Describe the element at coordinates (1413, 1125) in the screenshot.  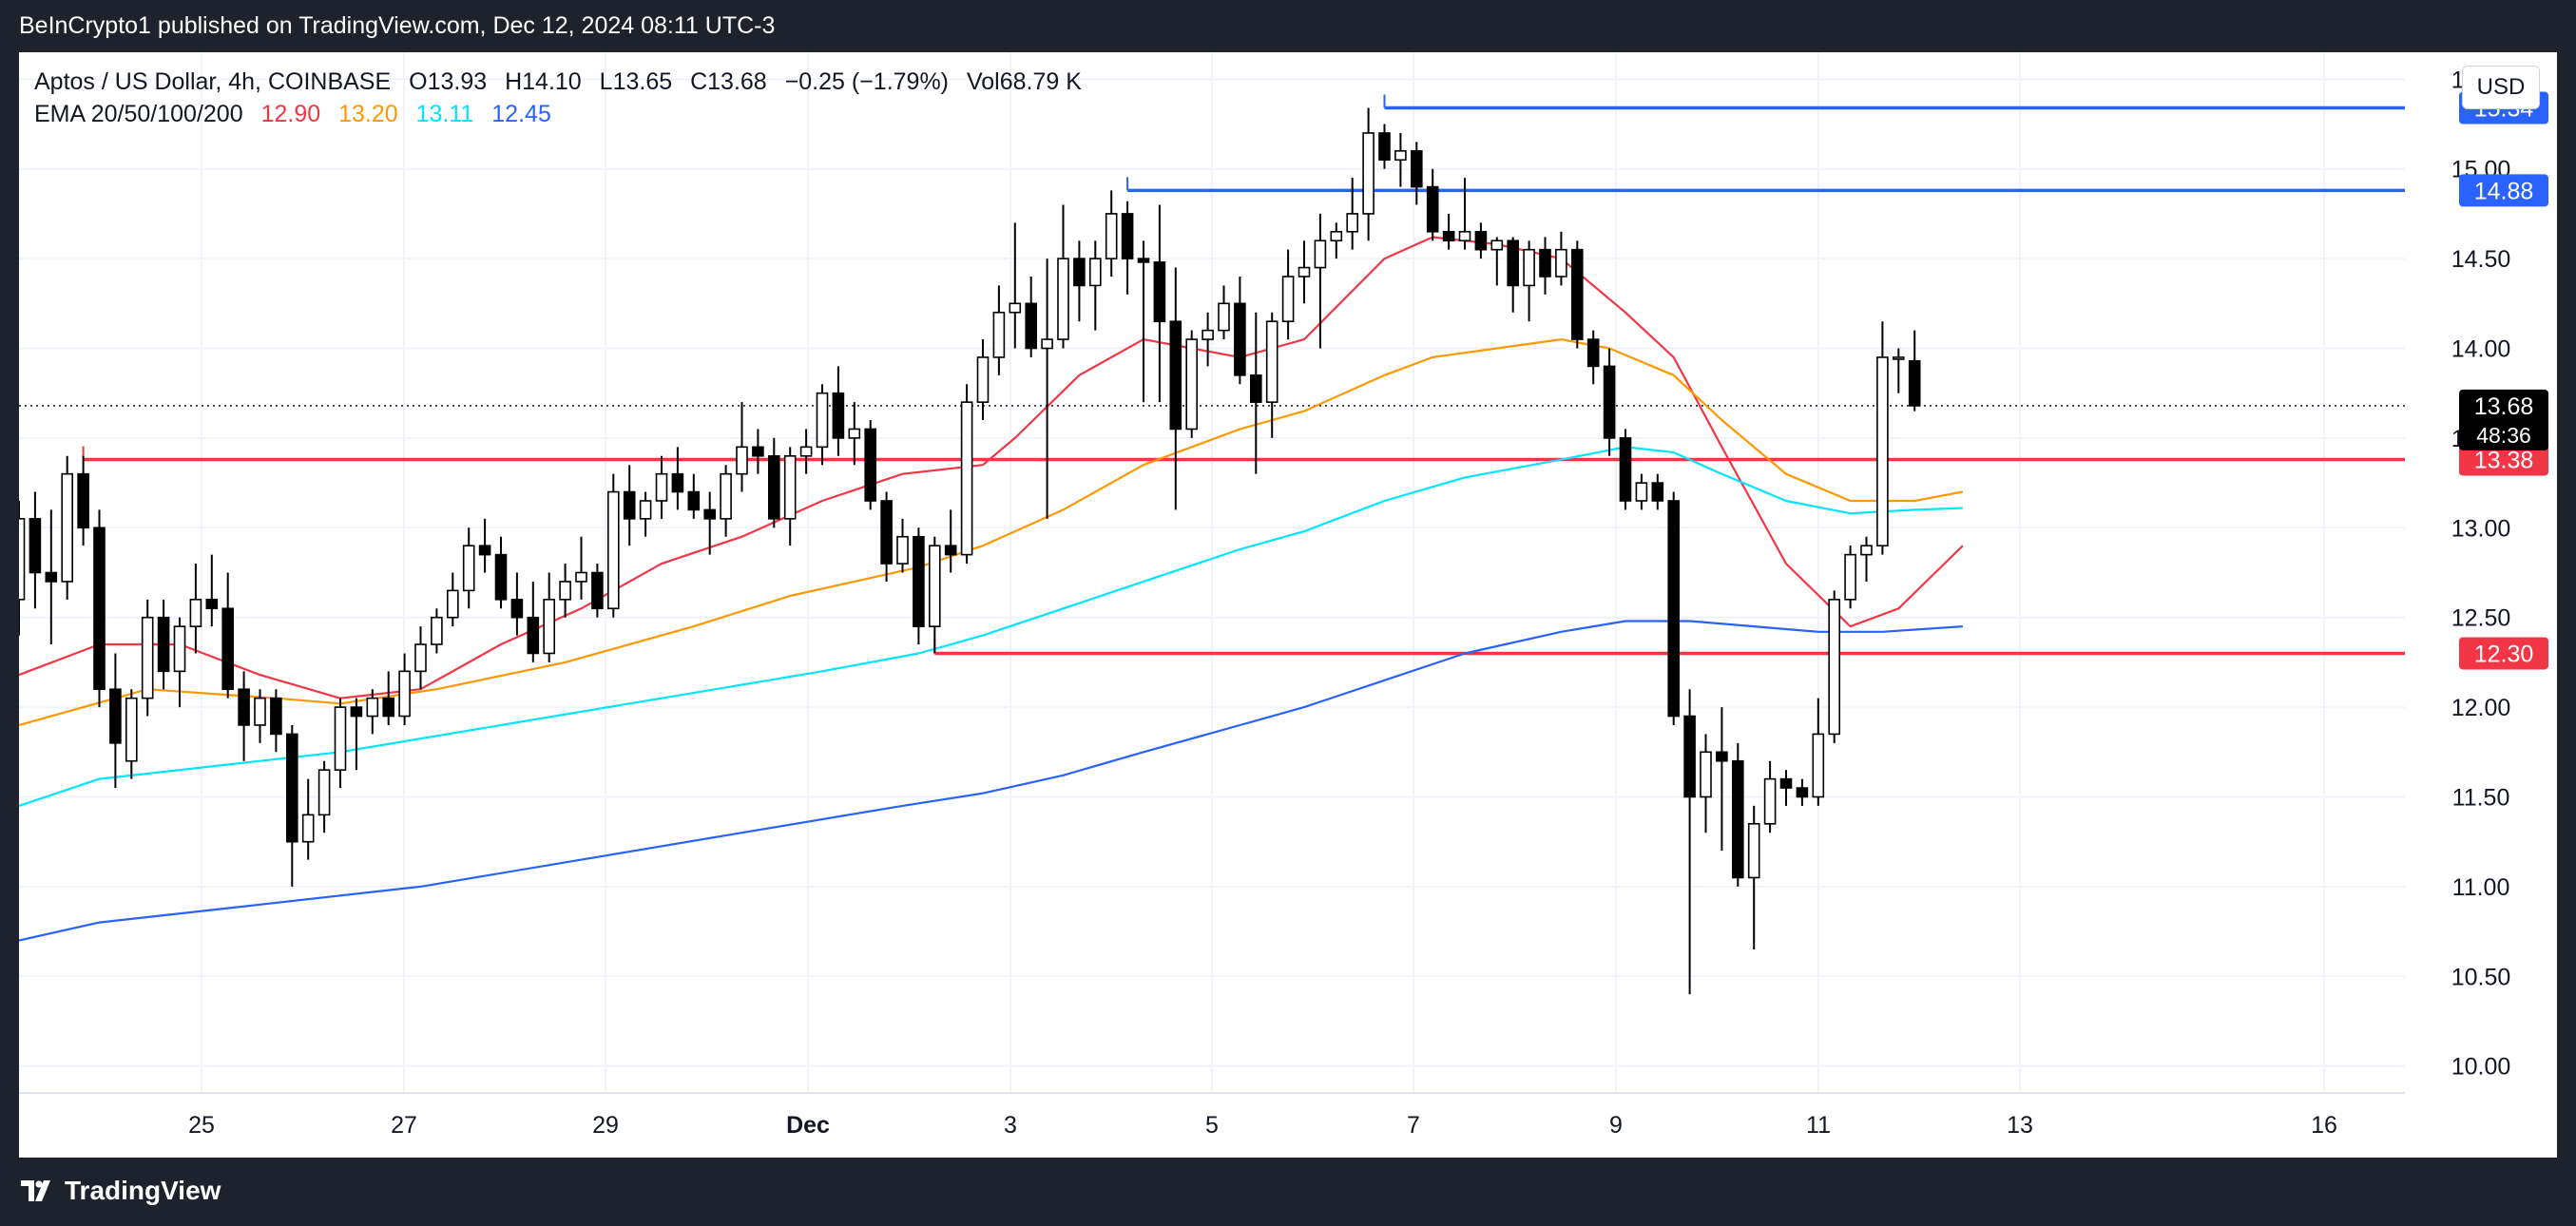
I see `x-tick-label: 7` at that location.